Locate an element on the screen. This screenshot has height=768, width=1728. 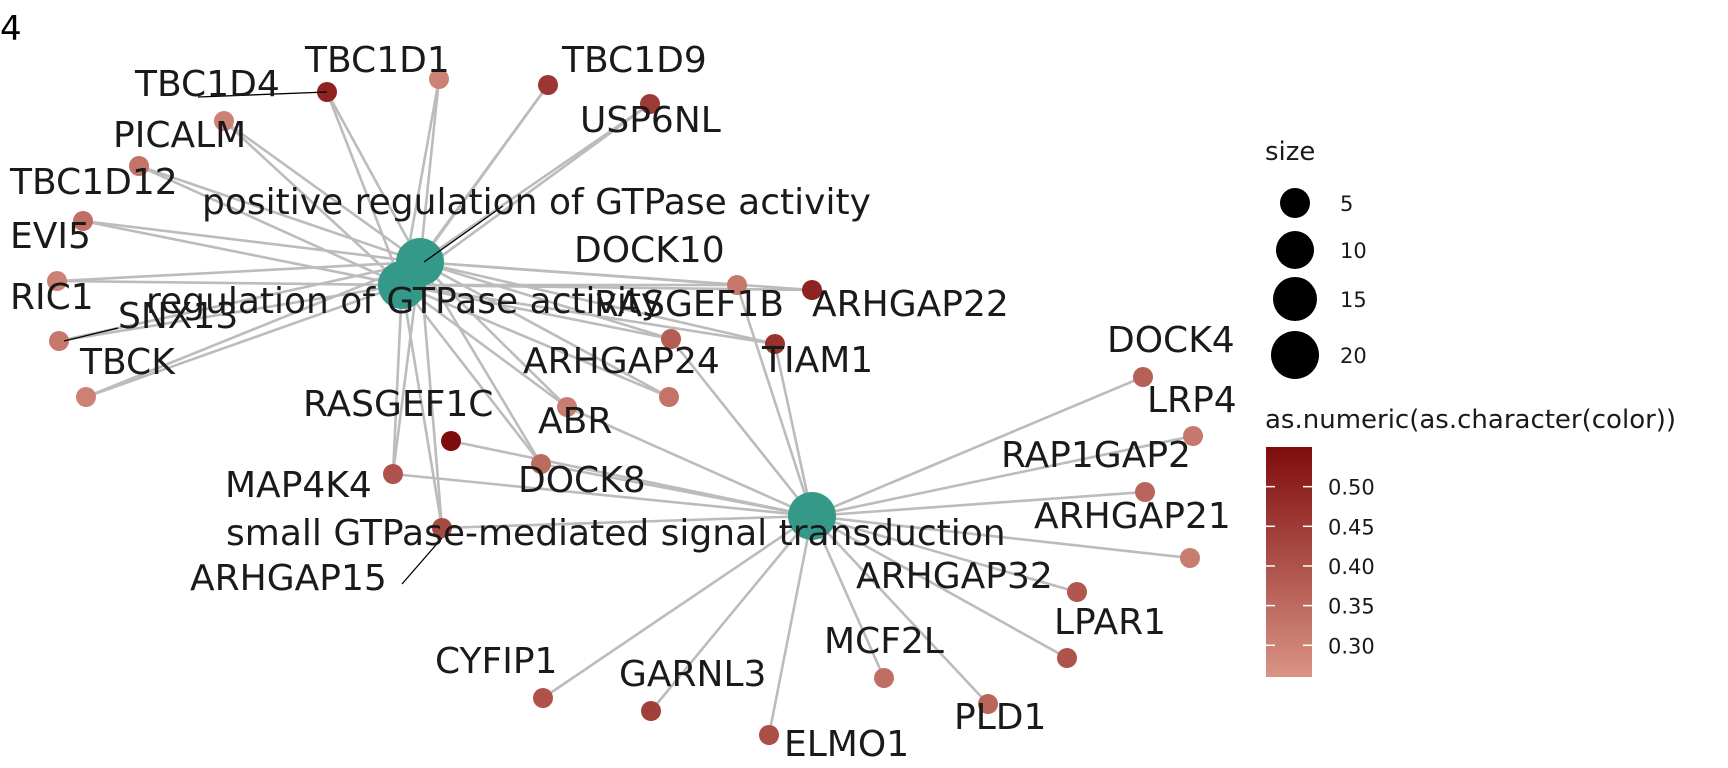
edge-lpar1-sgt is located at coordinates (939, 587).